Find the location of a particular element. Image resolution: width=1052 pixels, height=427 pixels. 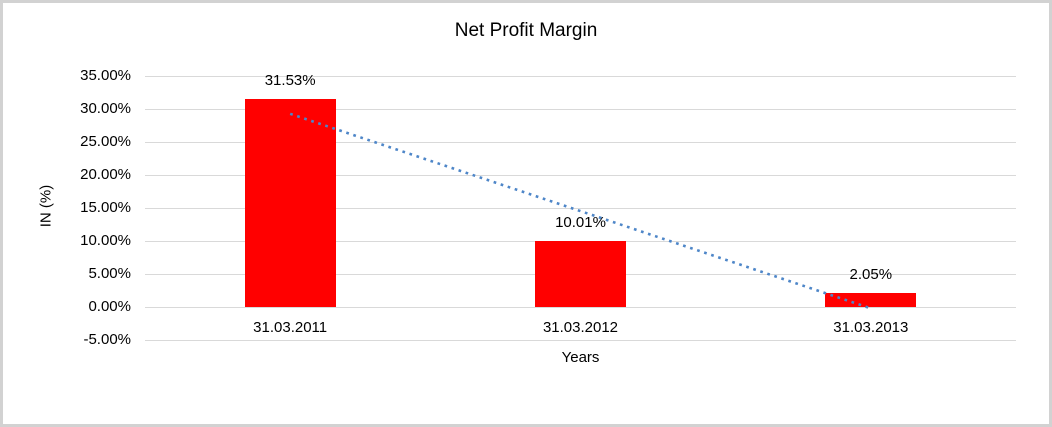

bar-value-label: 31.53% is located at coordinates (290, 80).